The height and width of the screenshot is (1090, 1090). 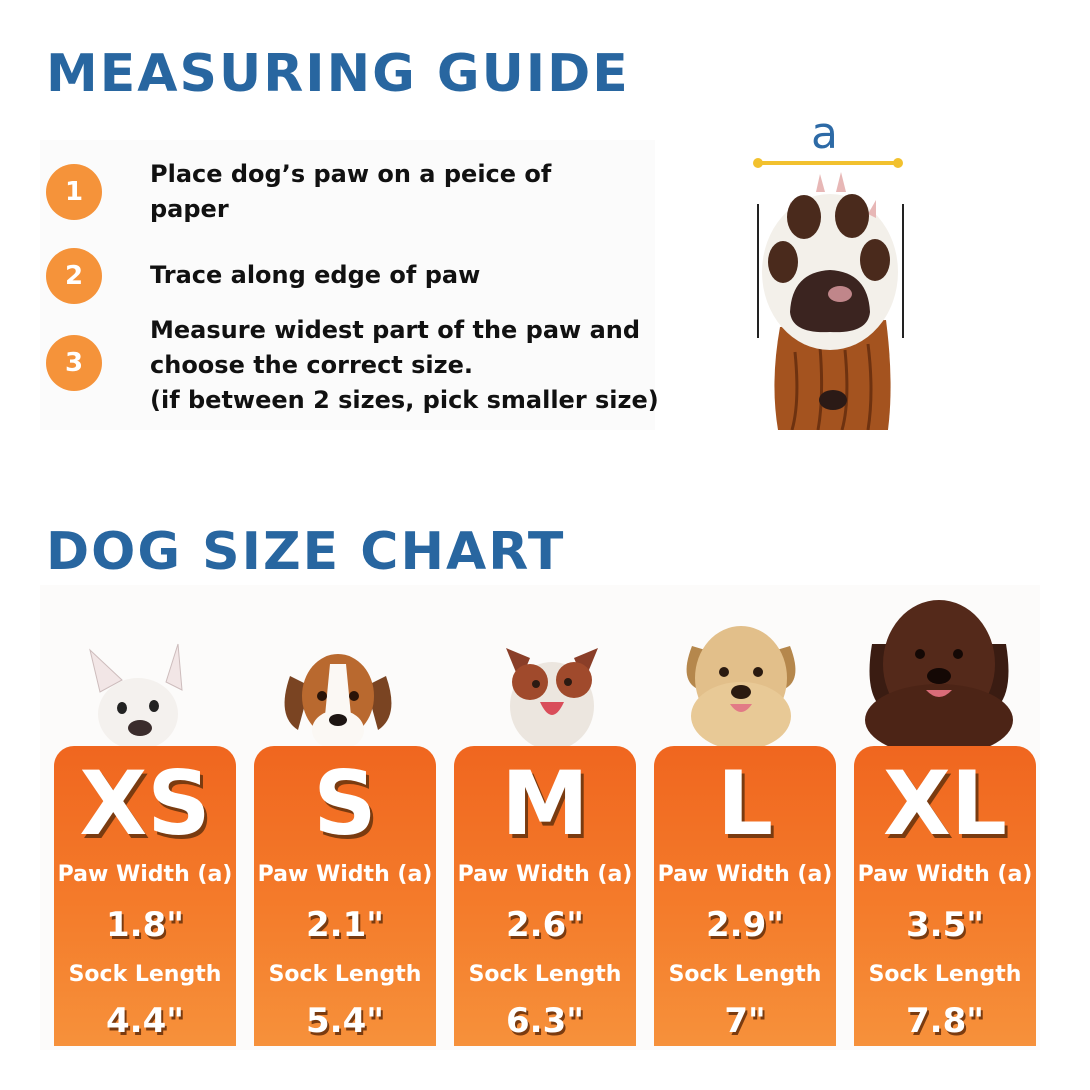 I want to click on step-1-text: Place dog’s paw on a peice of paper, so click(x=350, y=192).